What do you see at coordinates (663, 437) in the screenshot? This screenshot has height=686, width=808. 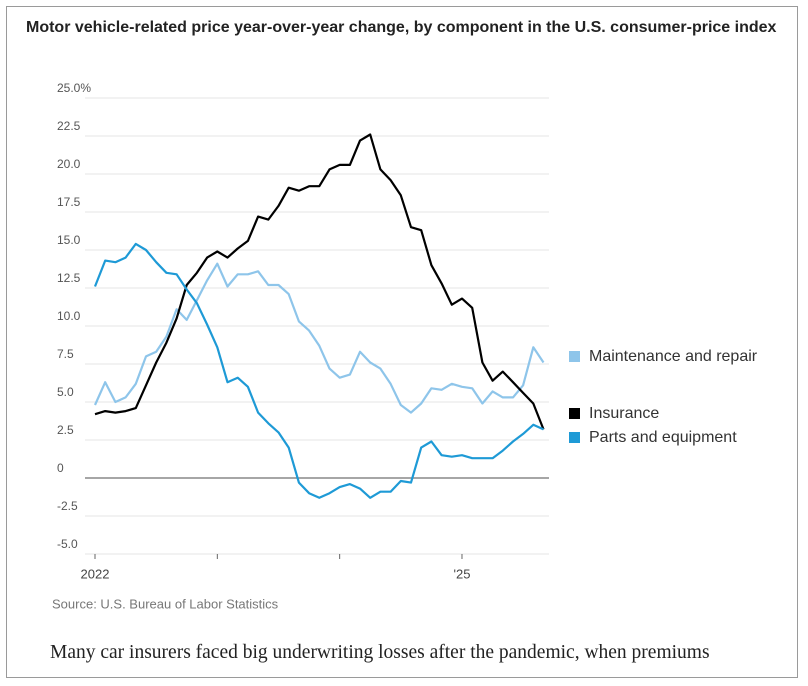 I see `legend-label: Parts and equipment` at bounding box center [663, 437].